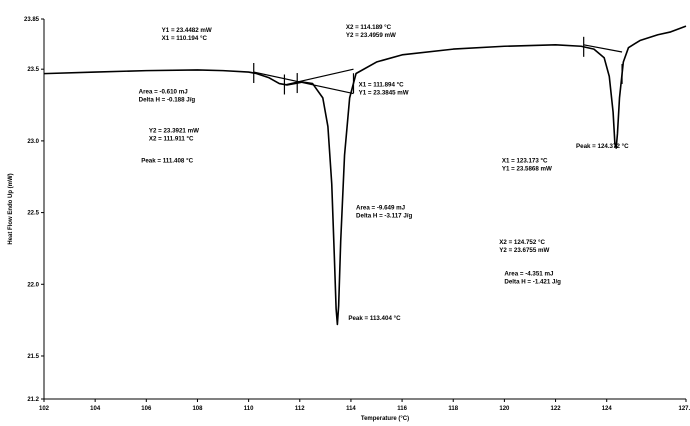 The width and height of the screenshot is (690, 426). What do you see at coordinates (402, 409) in the screenshot?
I see `x-tick-label: 116` at bounding box center [402, 409].